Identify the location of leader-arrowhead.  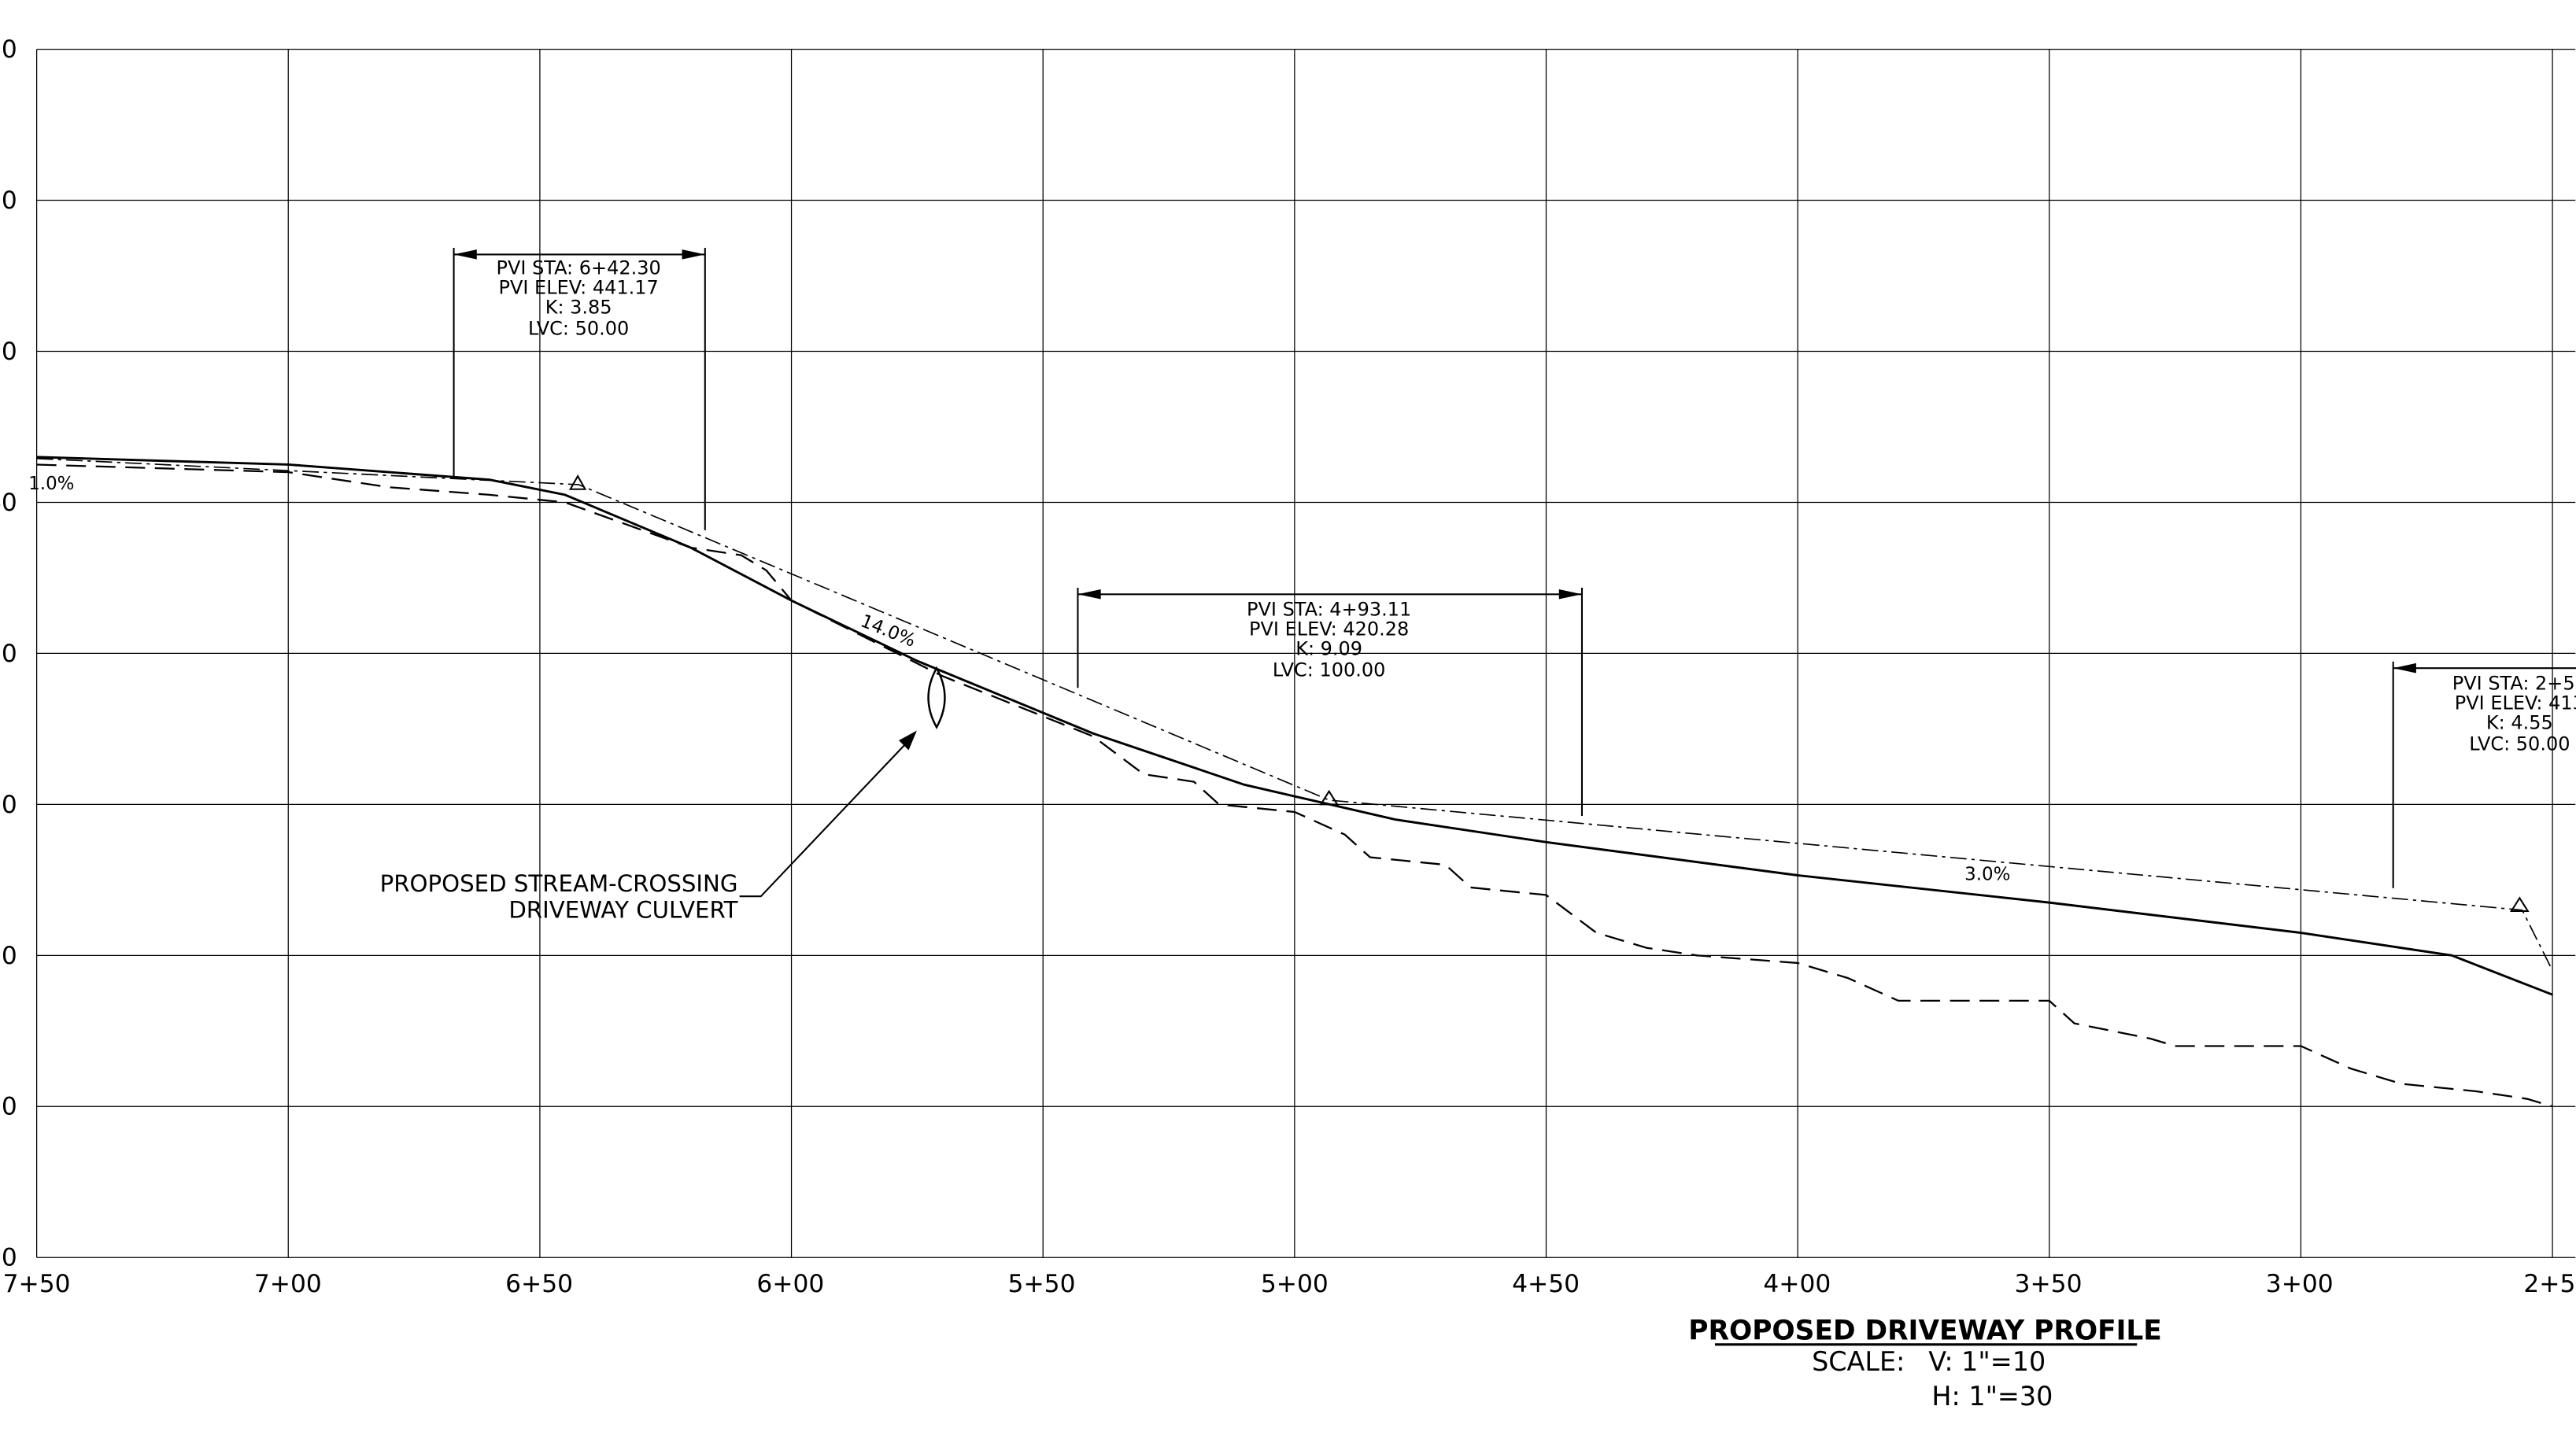
(908, 740).